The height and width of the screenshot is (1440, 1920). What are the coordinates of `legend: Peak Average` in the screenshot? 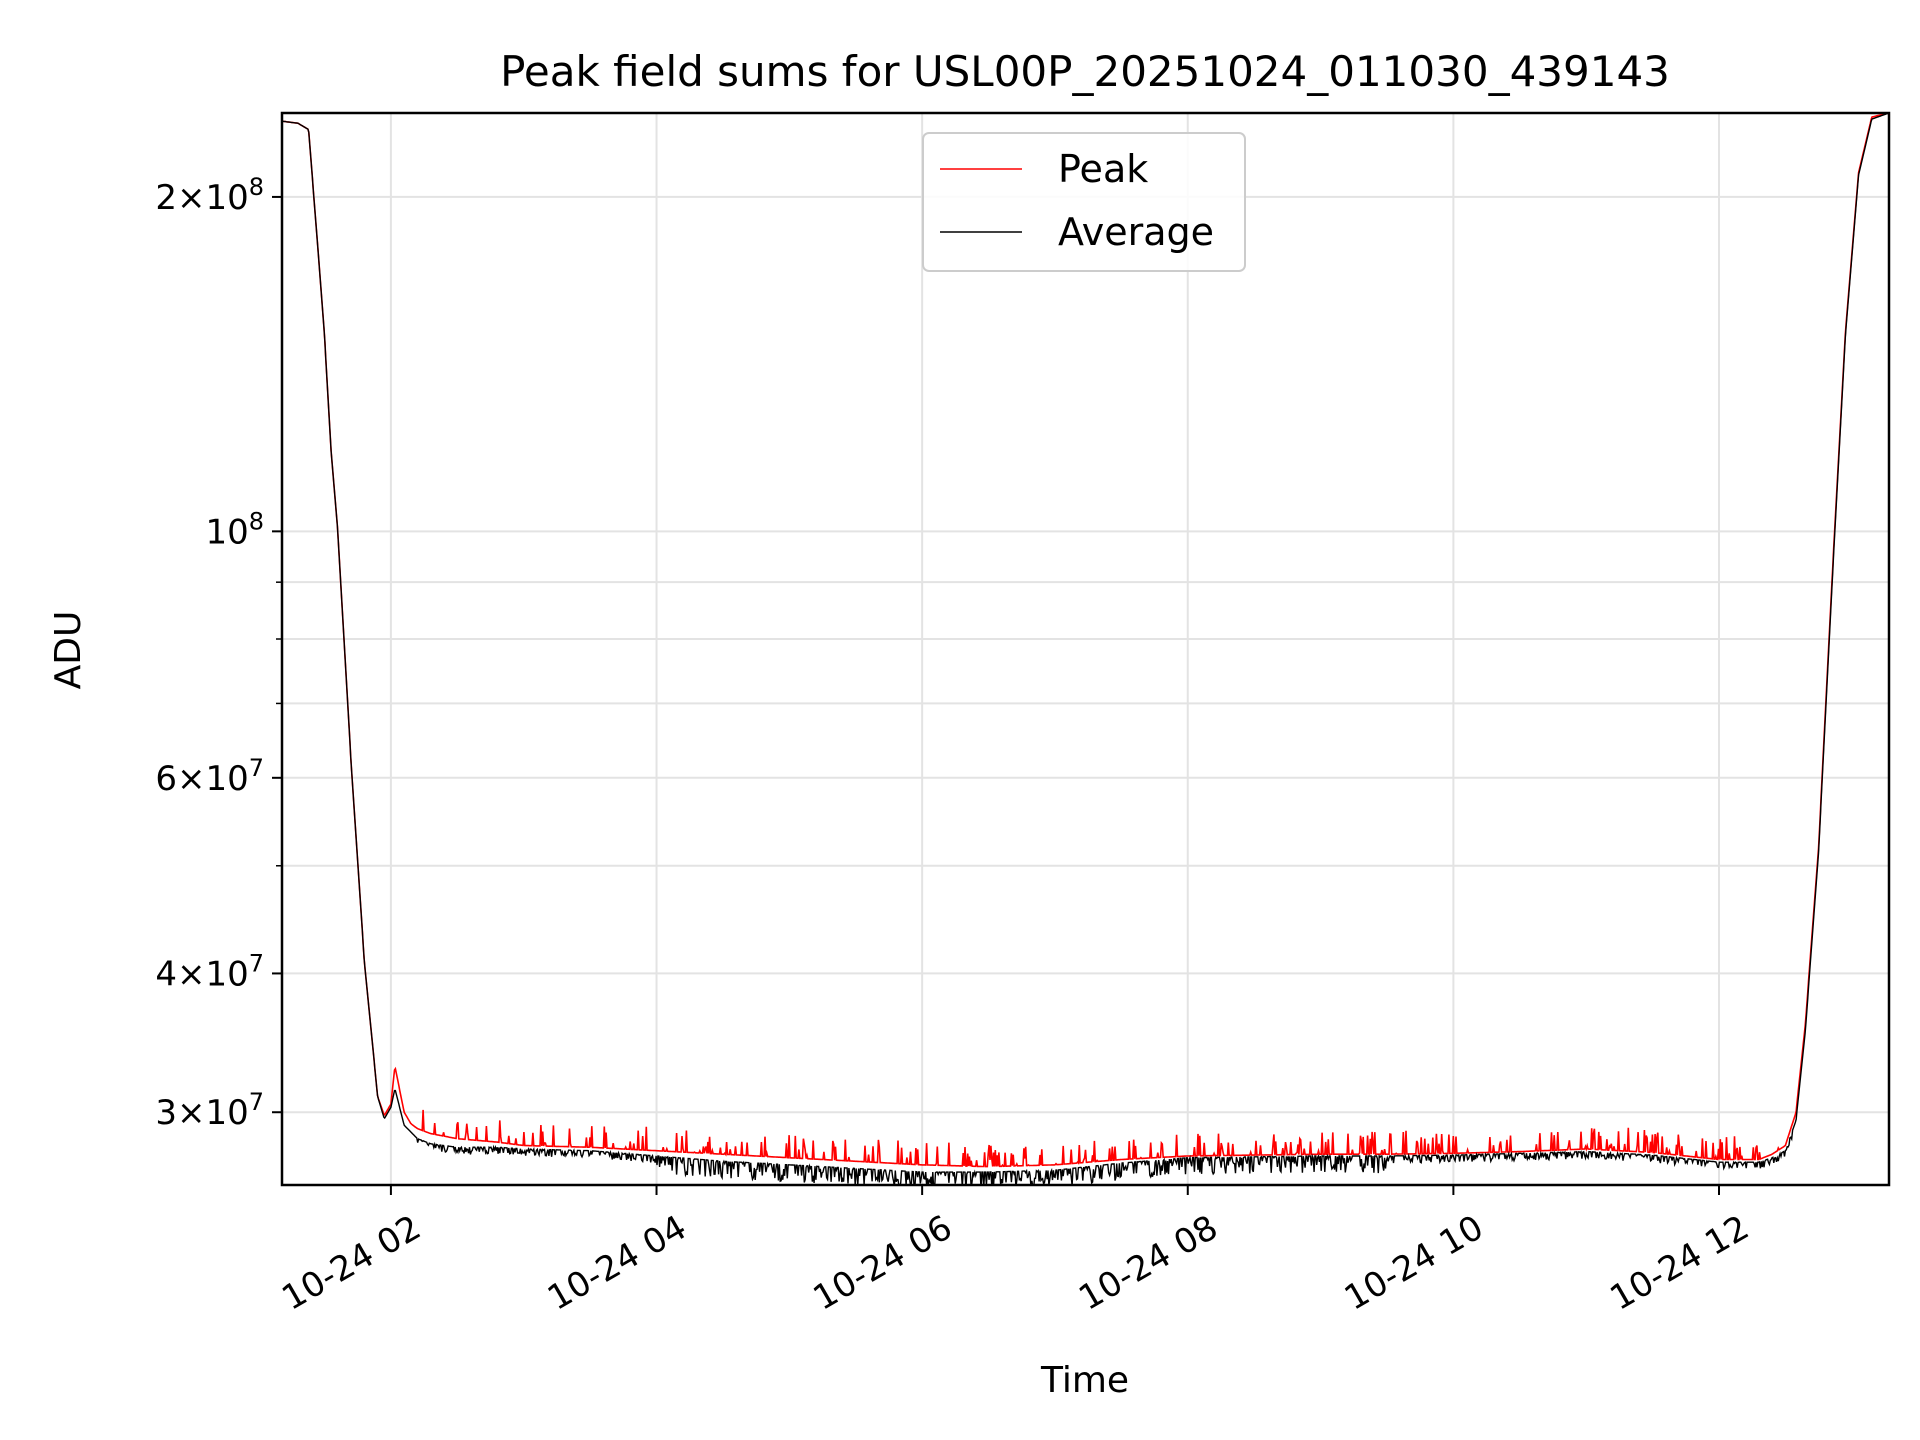 It's located at (1084, 202).